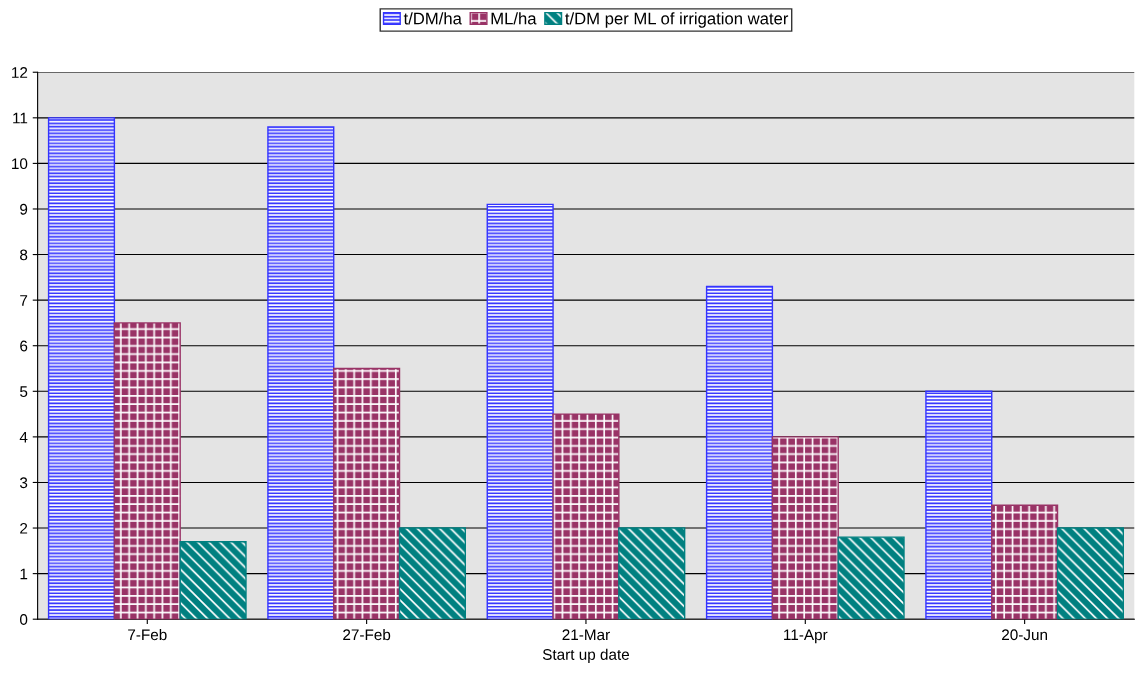 This screenshot has width=1140, height=688. Describe the element at coordinates (514, 18) in the screenshot. I see `legend-label: ML/ha` at that location.